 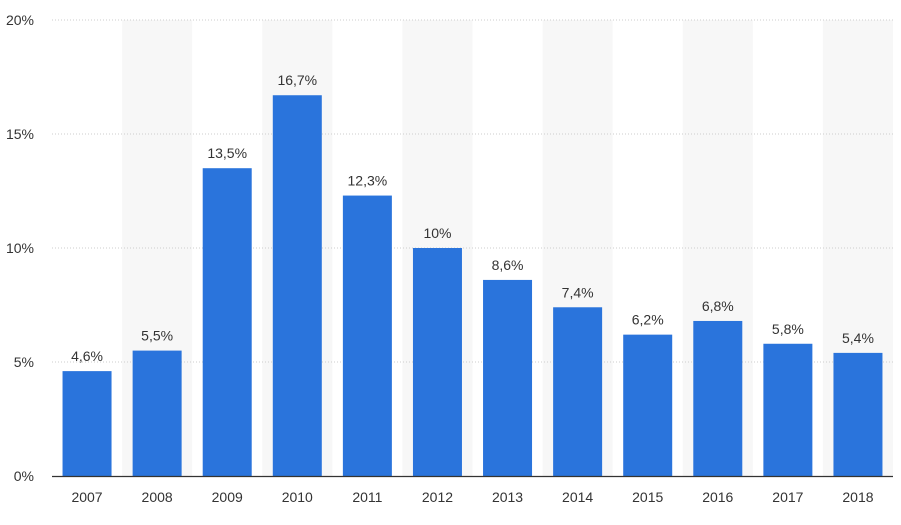 I want to click on data-label: 5,4%, so click(x=858, y=338).